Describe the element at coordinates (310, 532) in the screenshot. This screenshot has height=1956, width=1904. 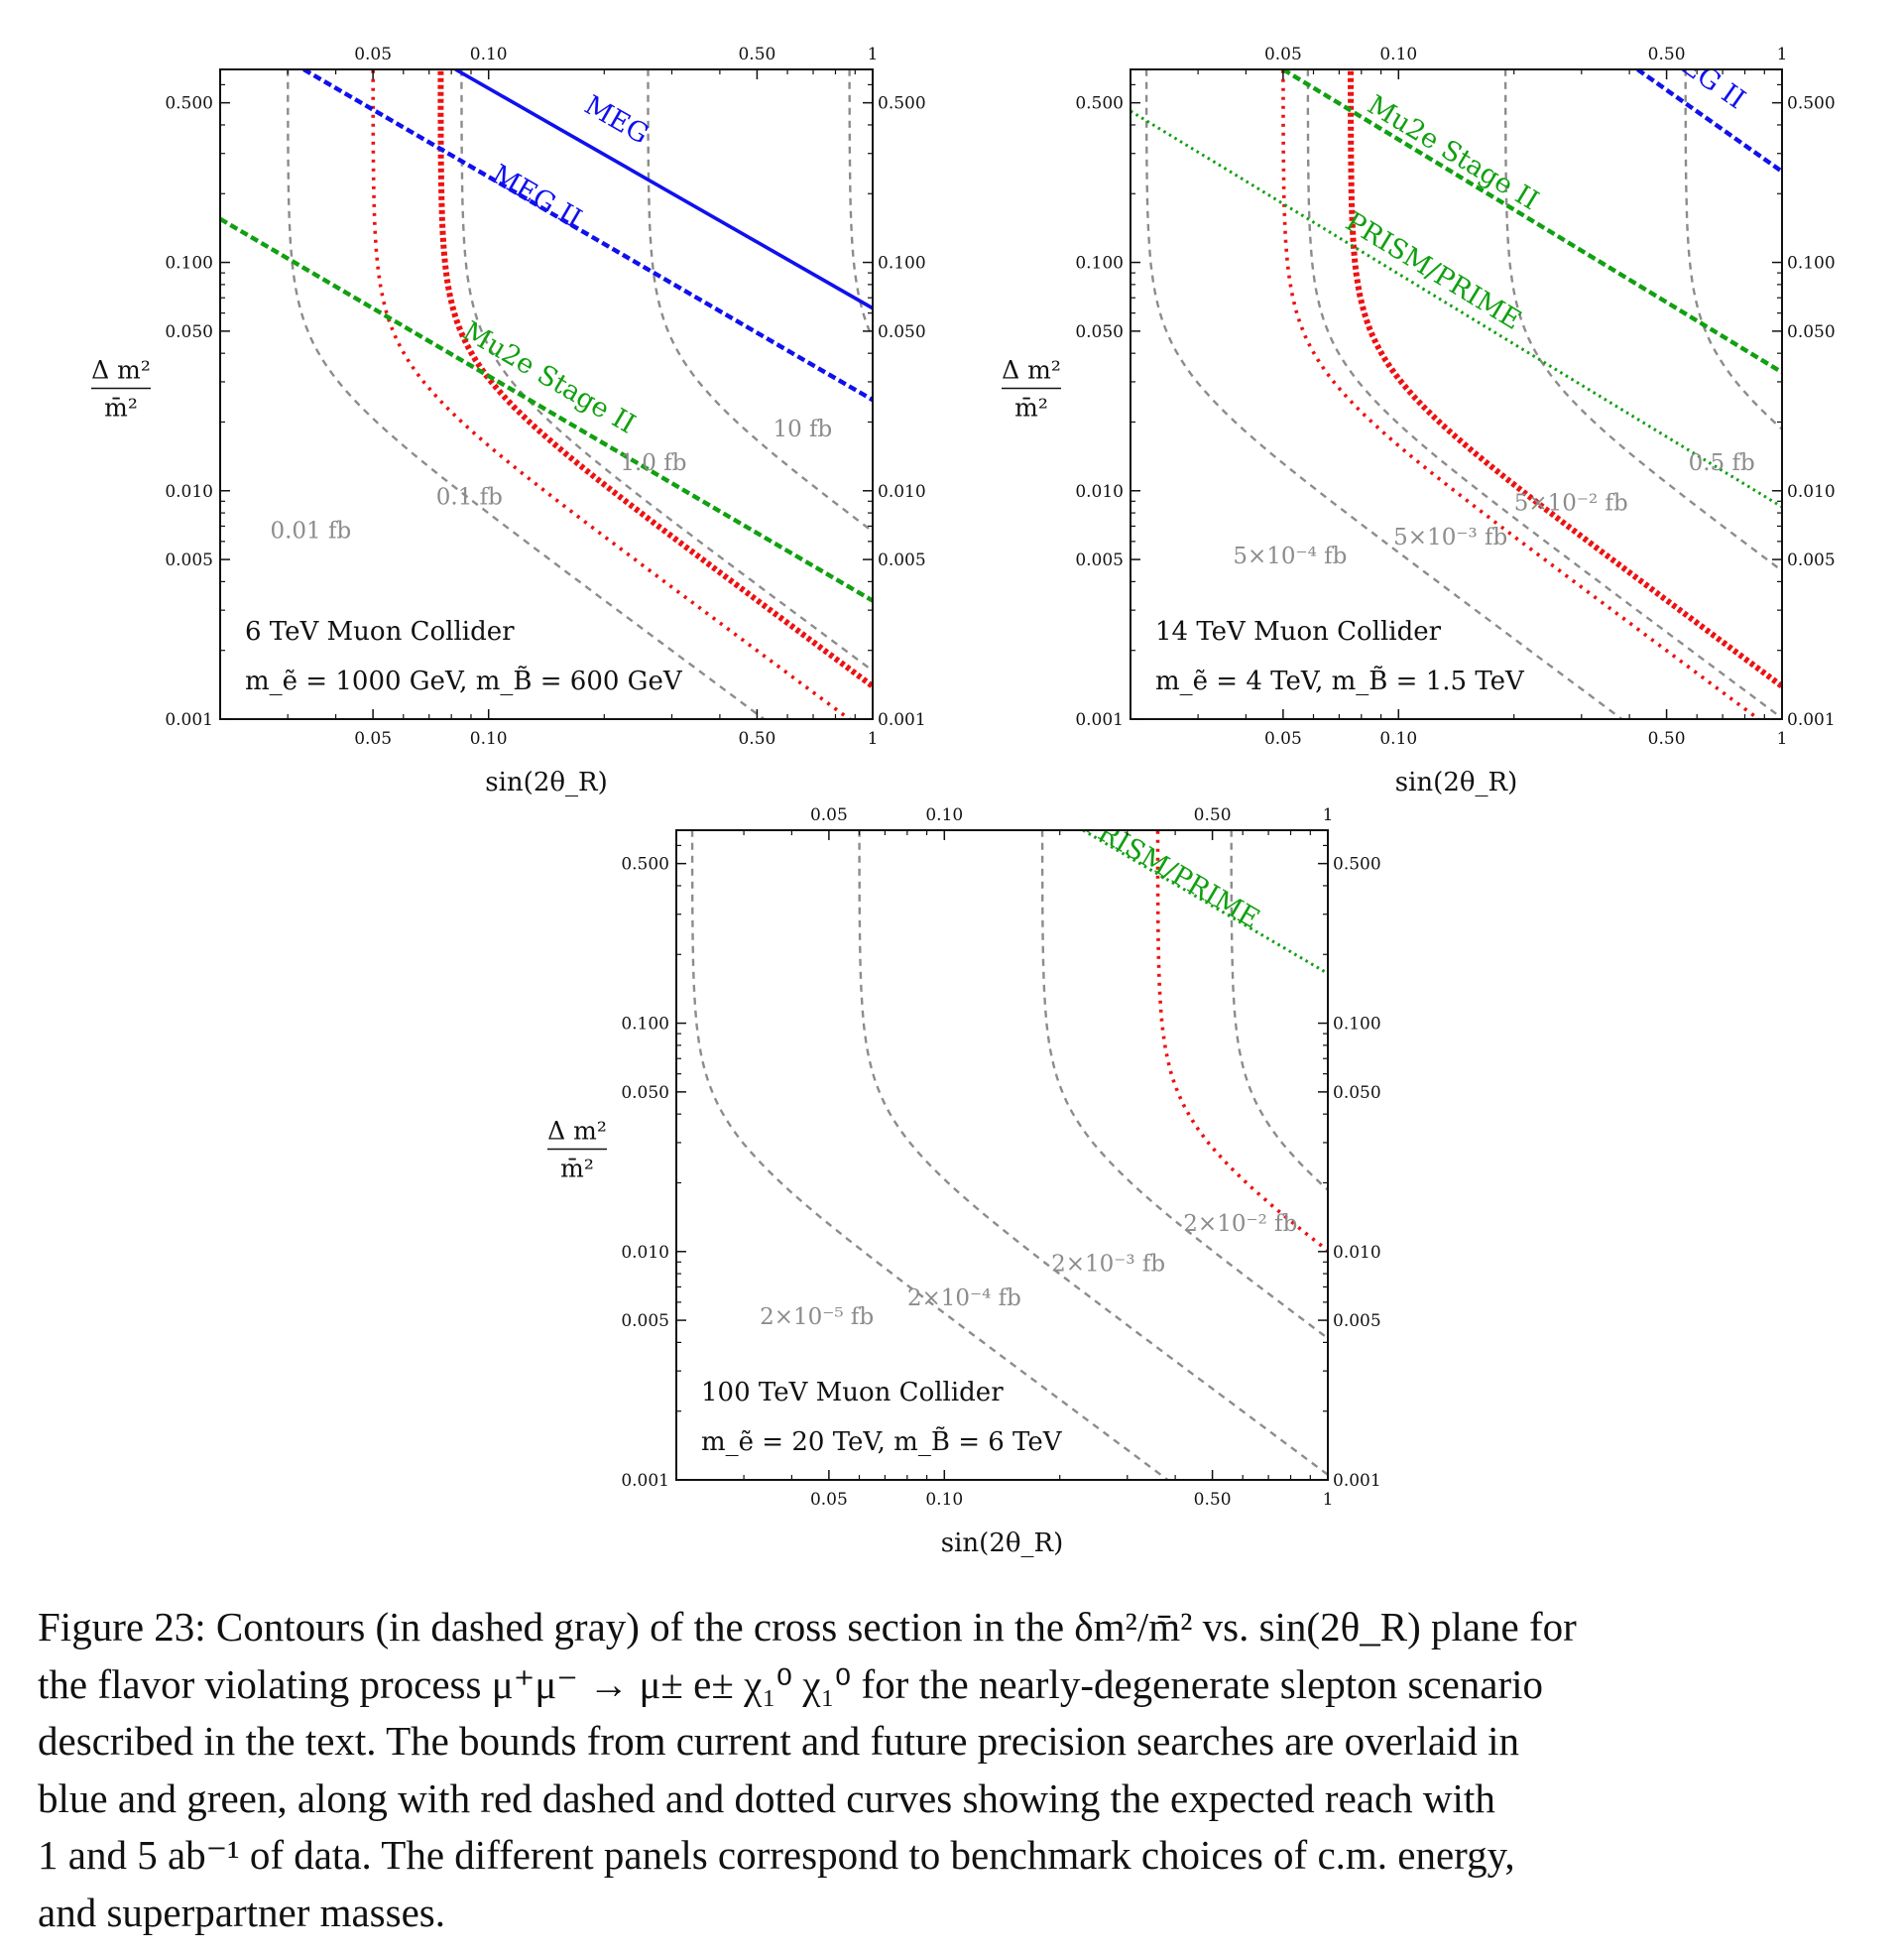
I see `contour-label: 0.01 fb` at that location.